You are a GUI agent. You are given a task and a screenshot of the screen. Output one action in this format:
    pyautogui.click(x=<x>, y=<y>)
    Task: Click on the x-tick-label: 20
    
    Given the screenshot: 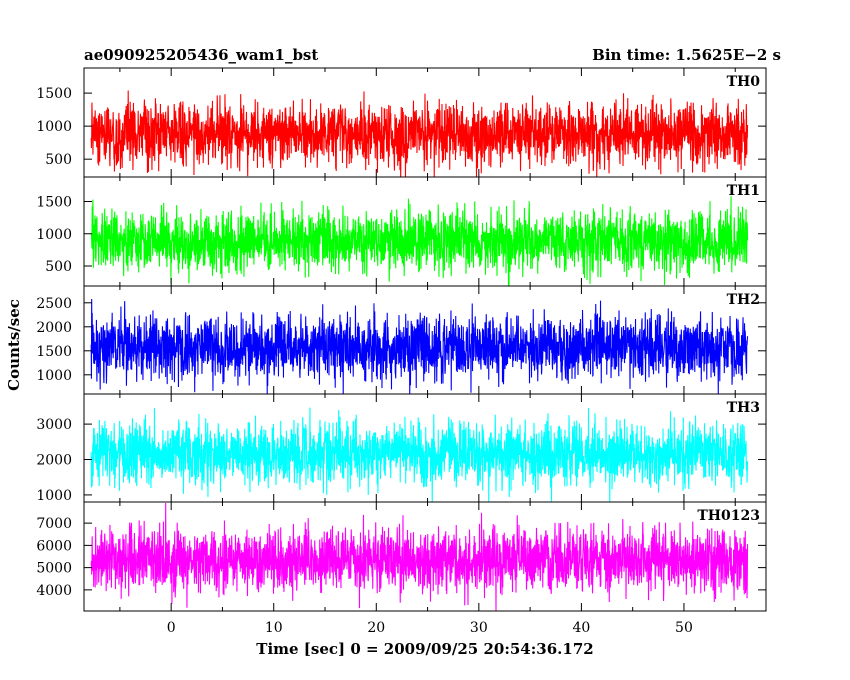 What is the action you would take?
    pyautogui.click(x=376, y=628)
    